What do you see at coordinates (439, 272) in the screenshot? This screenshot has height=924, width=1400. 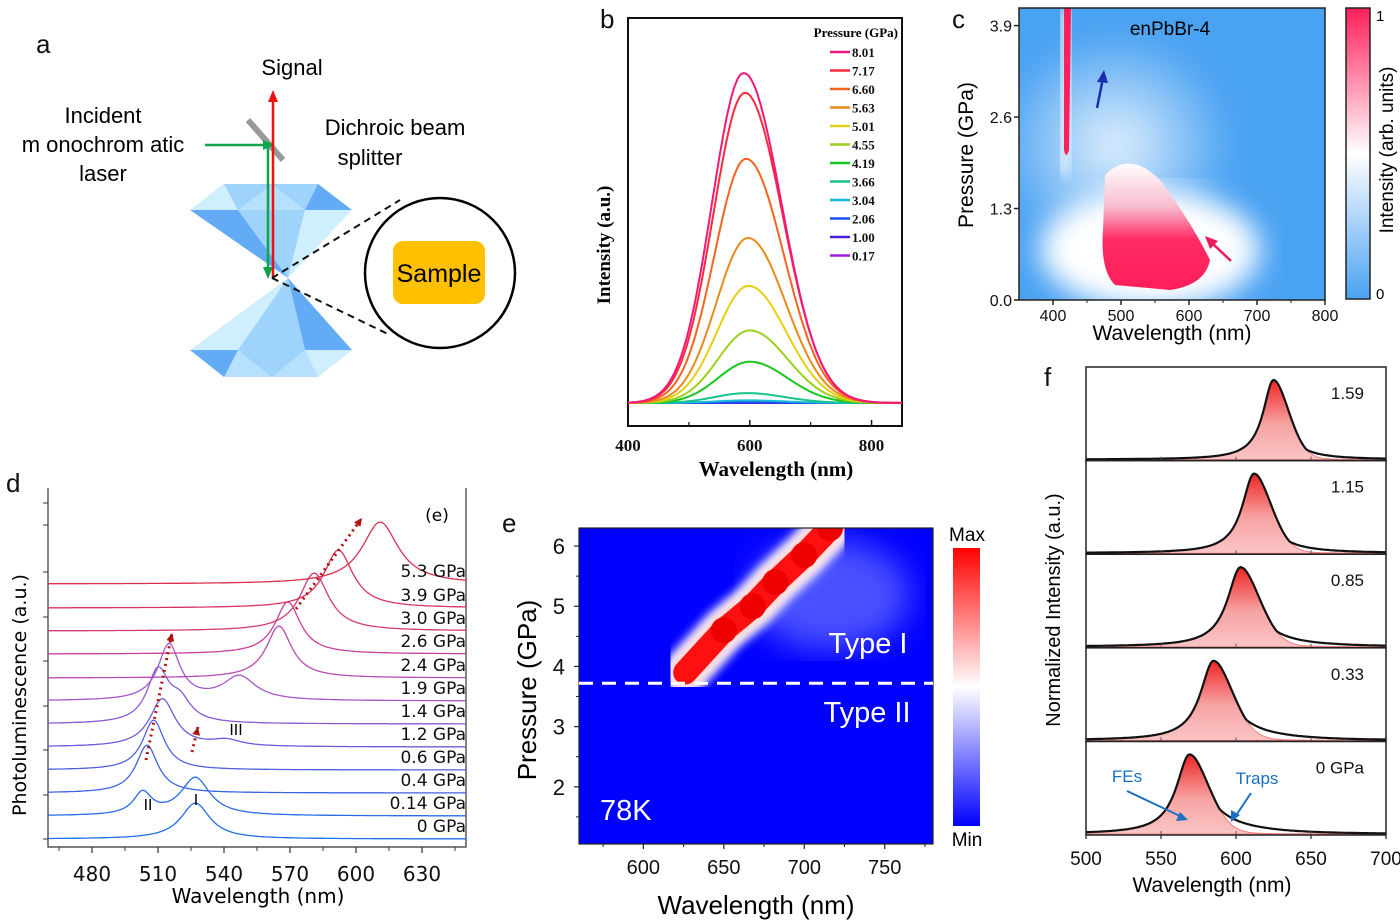 I see `sample-box` at bounding box center [439, 272].